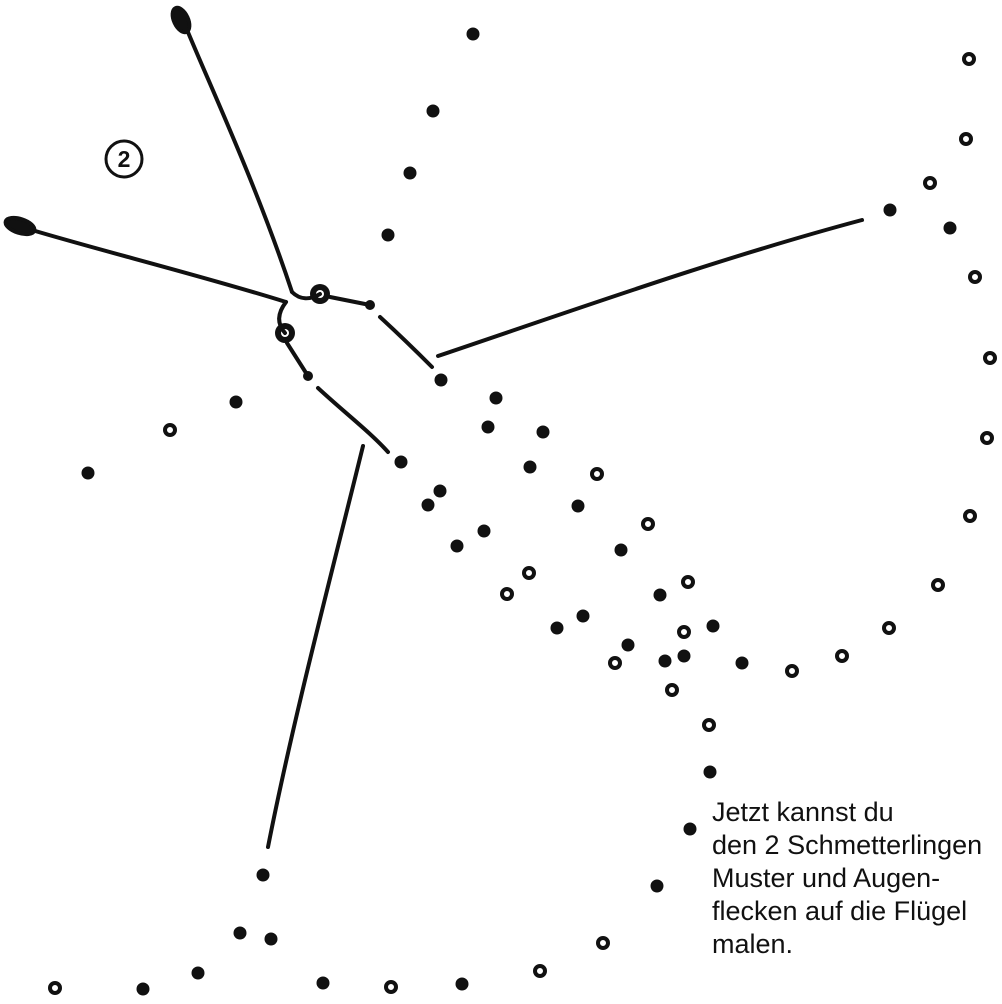 Image resolution: width=1002 pixels, height=1004 pixels. What do you see at coordinates (353, 420) in the screenshot?
I see `wing-line-hindwing` at bounding box center [353, 420].